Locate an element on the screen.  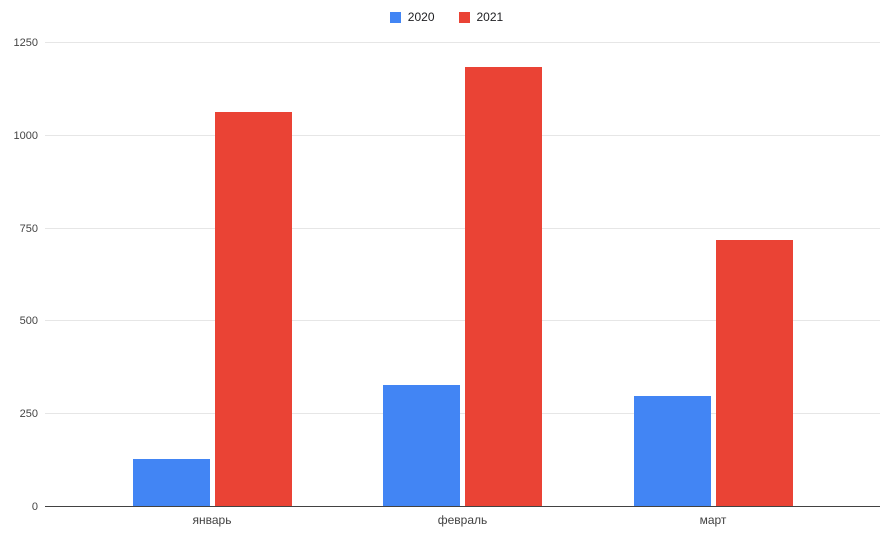
y-tick-label: 750 is located at coordinates (28, 228).